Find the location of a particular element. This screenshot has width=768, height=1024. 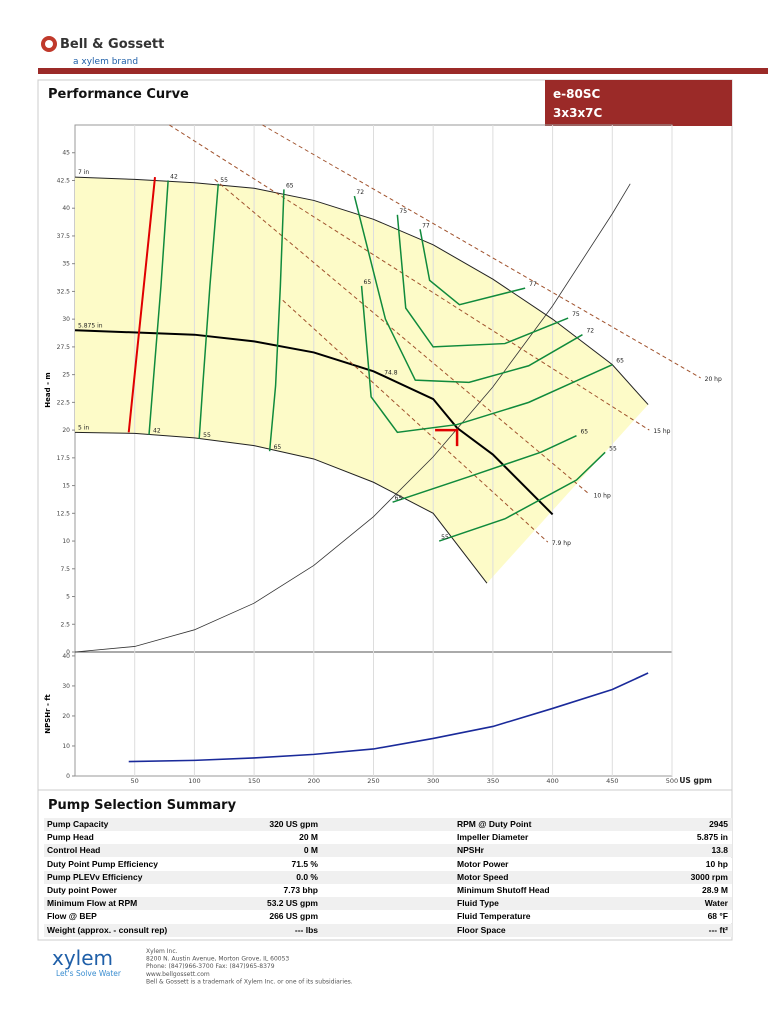

y-tick-label: 45 is located at coordinates (66, 153).